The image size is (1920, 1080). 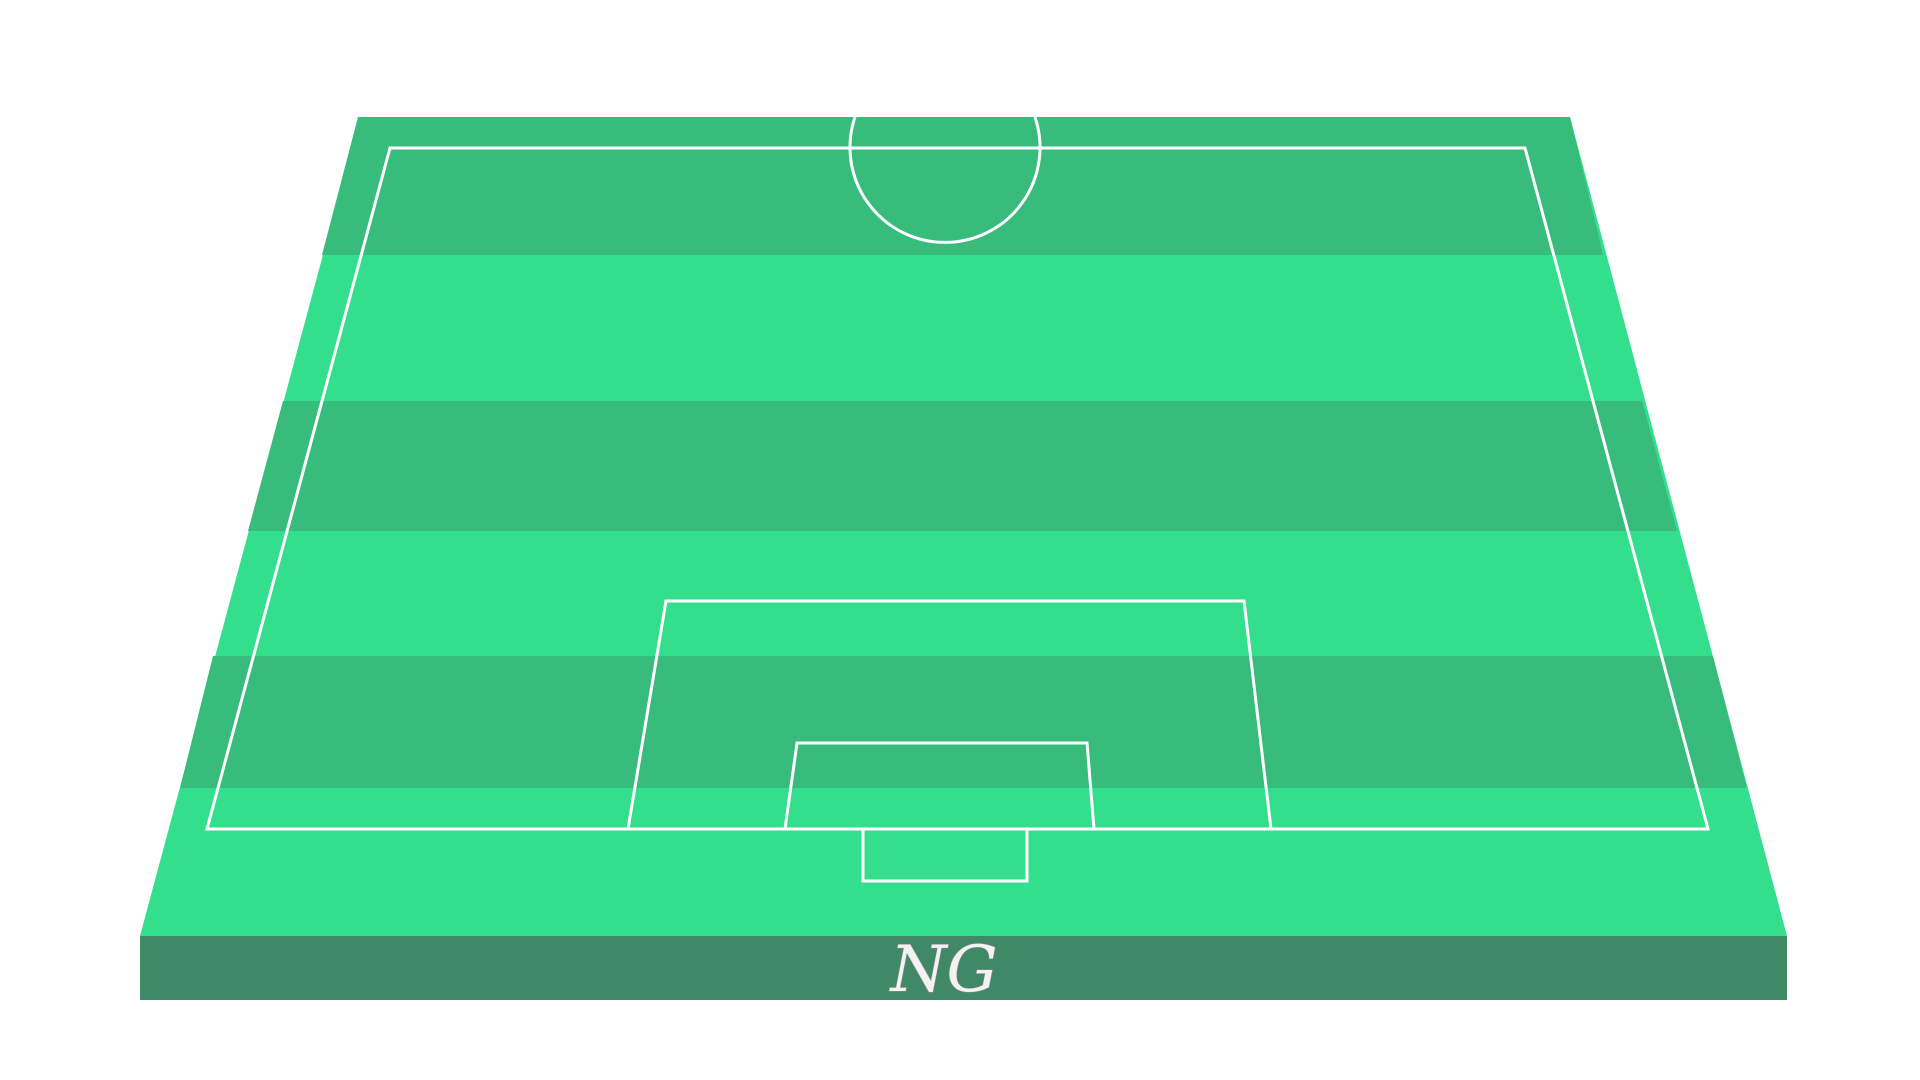 What do you see at coordinates (945, 855) in the screenshot?
I see `goal` at bounding box center [945, 855].